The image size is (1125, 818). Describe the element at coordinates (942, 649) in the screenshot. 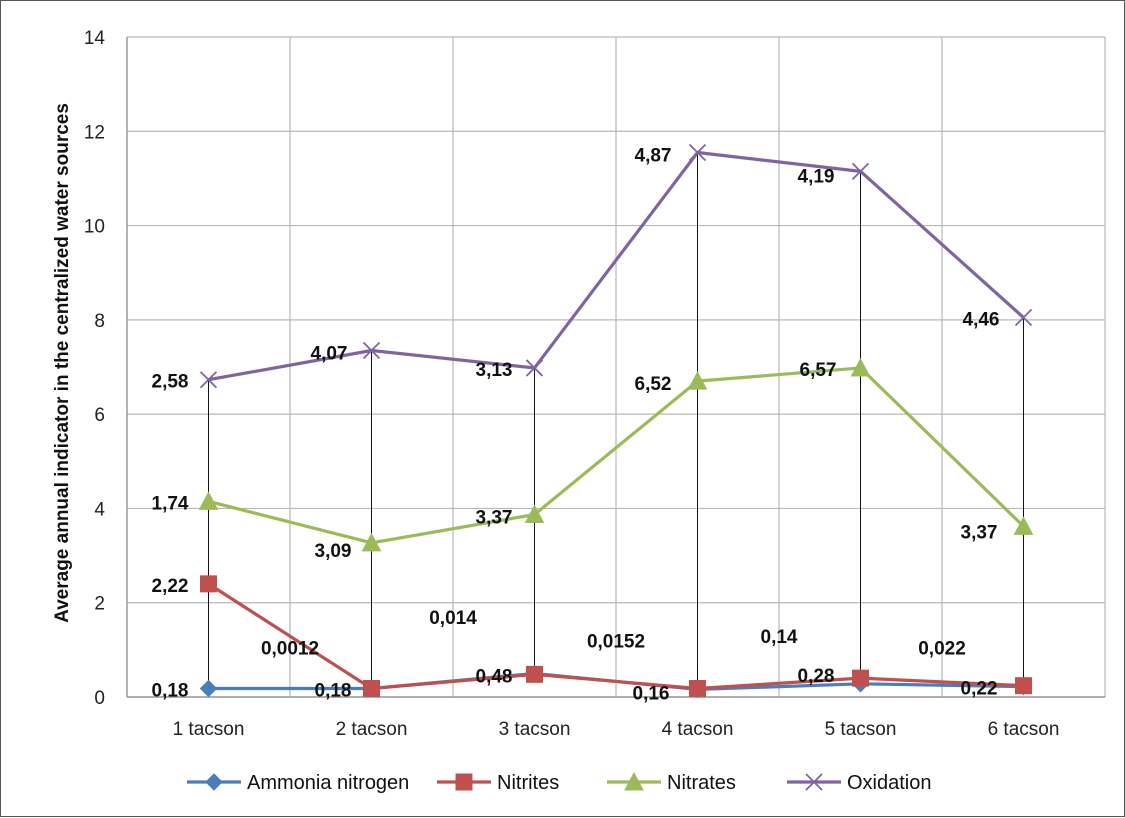

I see `annotation-label: 0,022` at that location.